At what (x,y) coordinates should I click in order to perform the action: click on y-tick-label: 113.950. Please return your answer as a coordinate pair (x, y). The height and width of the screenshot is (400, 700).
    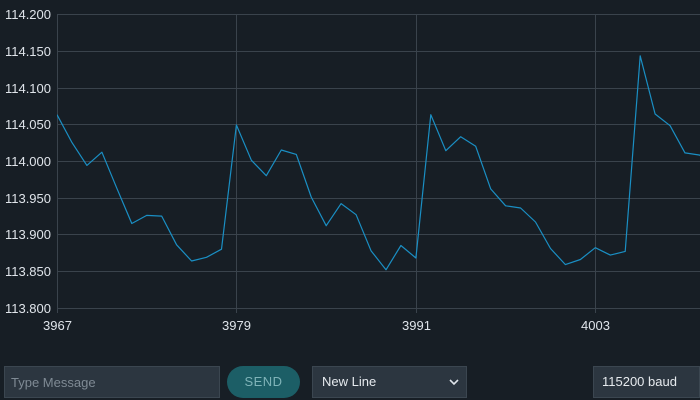
    Looking at the image, I should click on (28, 198).